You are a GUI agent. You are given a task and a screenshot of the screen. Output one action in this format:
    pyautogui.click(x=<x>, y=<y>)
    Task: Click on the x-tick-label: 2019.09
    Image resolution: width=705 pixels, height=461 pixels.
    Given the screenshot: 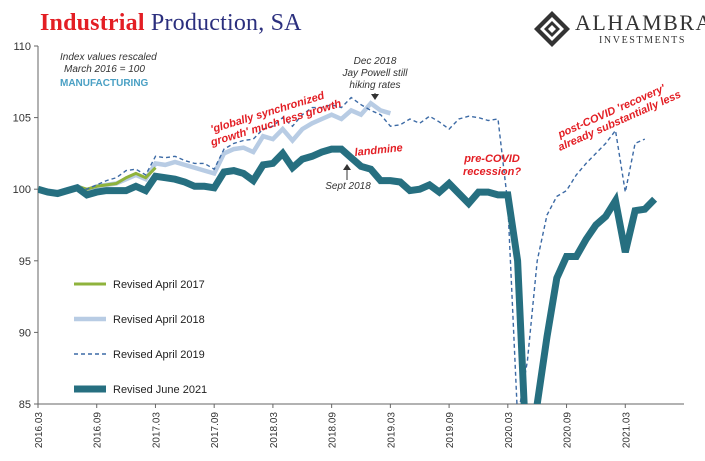 What is the action you would take?
    pyautogui.click(x=450, y=430)
    